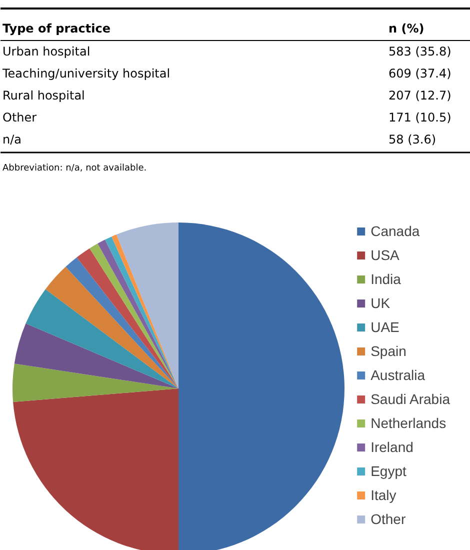  I want to click on text: Abbreviation: n/a, not available., so click(74, 169).